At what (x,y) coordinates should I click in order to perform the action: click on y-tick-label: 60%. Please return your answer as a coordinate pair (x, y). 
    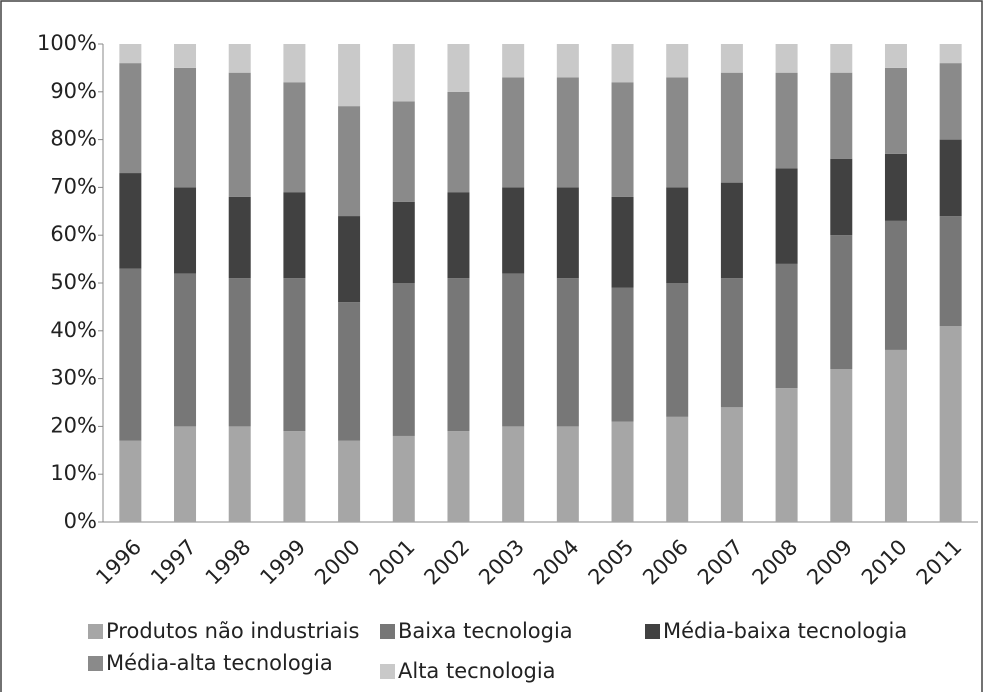
    Looking at the image, I should click on (73, 234).